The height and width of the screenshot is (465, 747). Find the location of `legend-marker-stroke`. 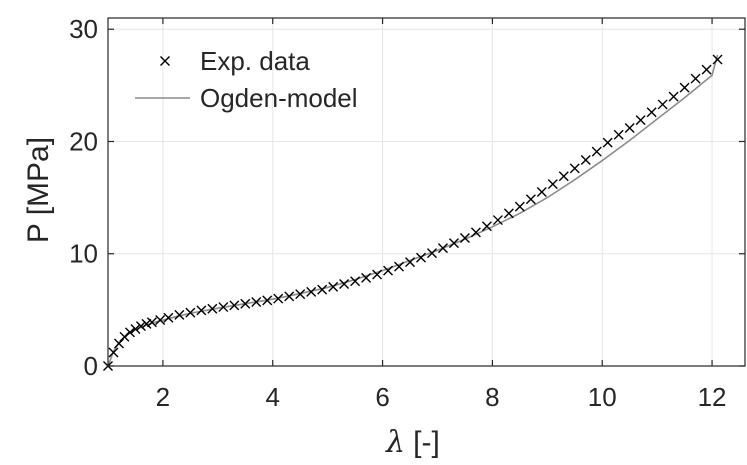

legend-marker-stroke is located at coordinates (165, 61).